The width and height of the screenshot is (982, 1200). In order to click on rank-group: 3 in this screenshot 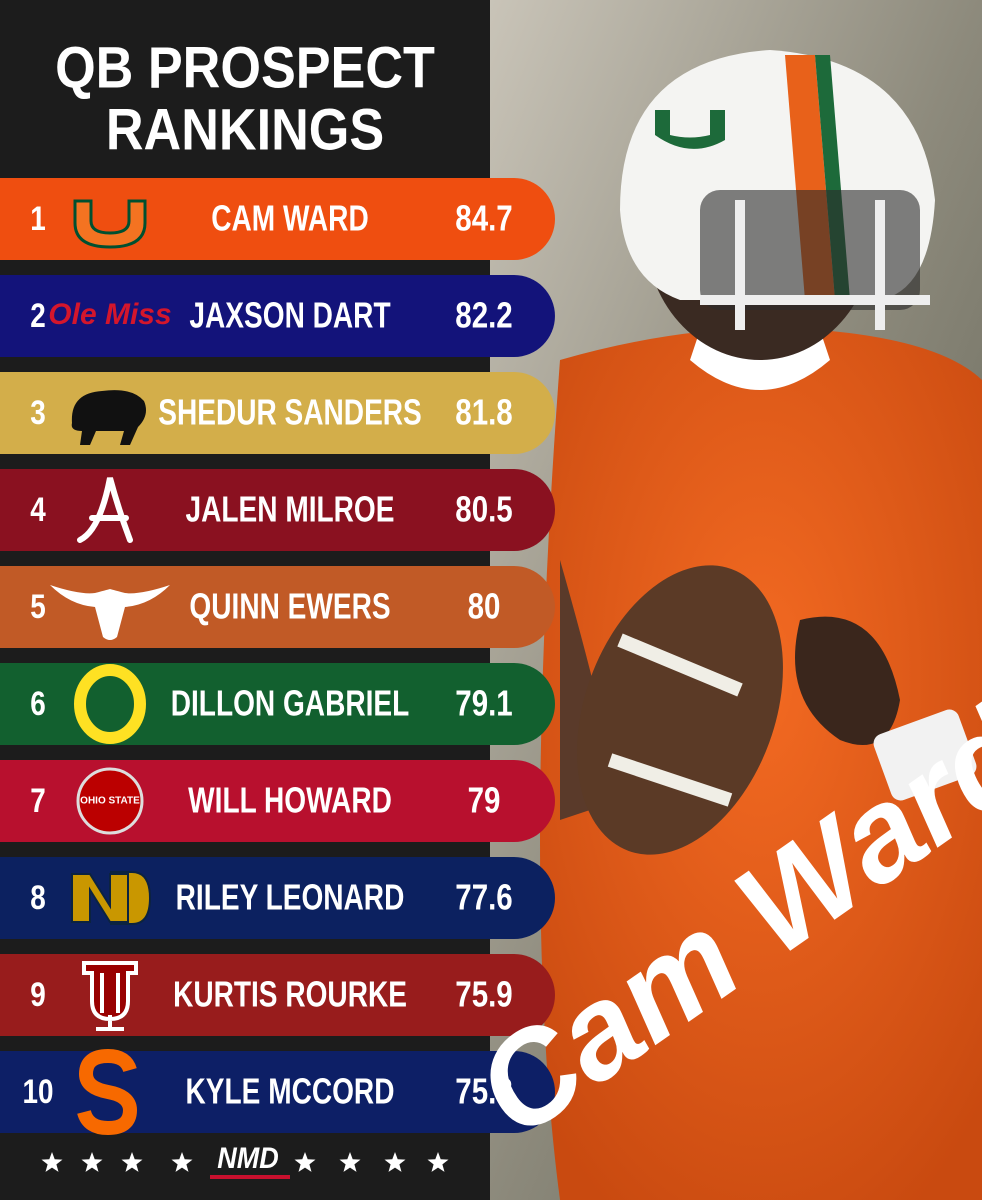, I will do `click(38, 412)`.